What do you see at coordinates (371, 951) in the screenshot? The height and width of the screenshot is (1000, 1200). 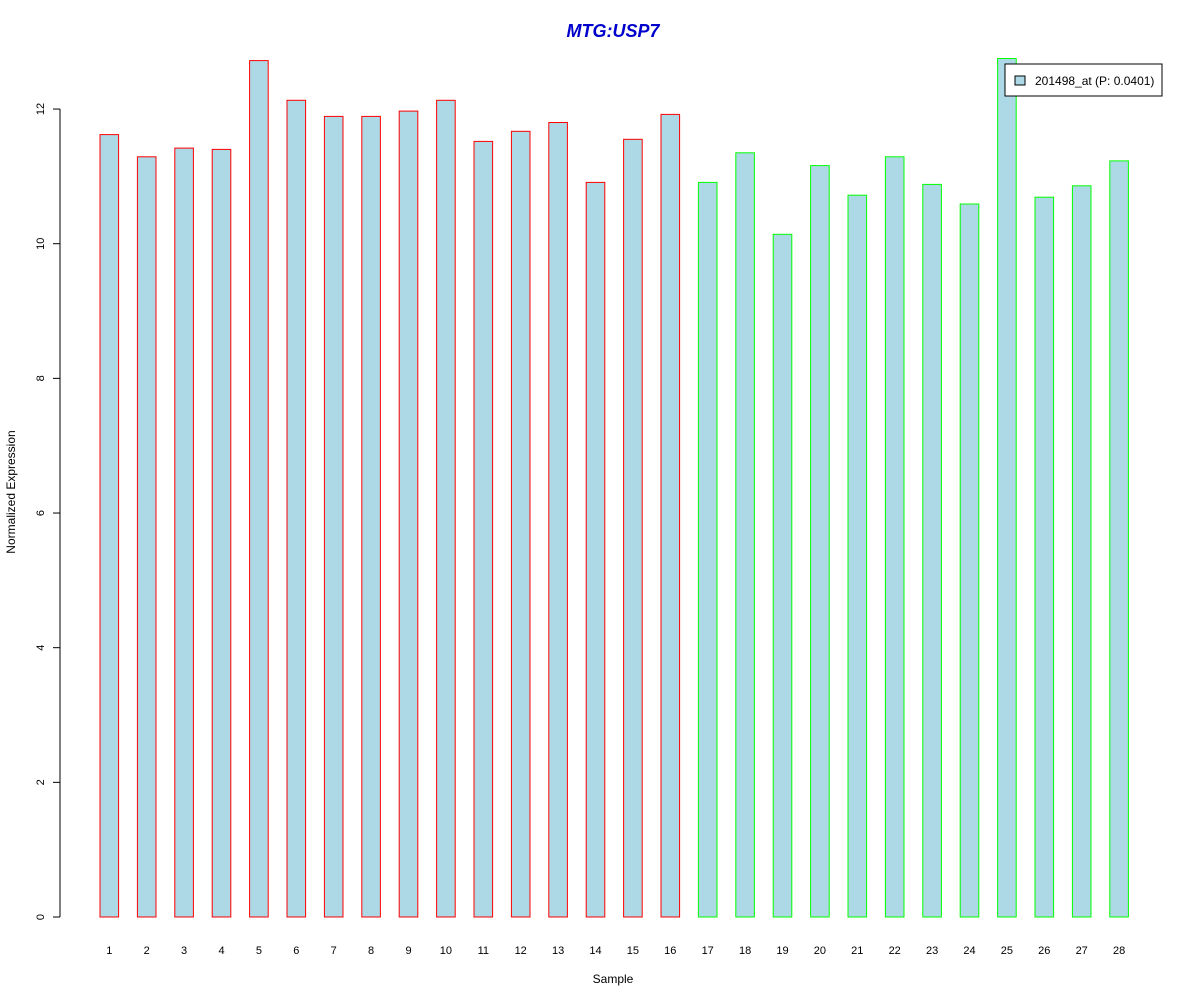 I see `x-tick-label: 8` at bounding box center [371, 951].